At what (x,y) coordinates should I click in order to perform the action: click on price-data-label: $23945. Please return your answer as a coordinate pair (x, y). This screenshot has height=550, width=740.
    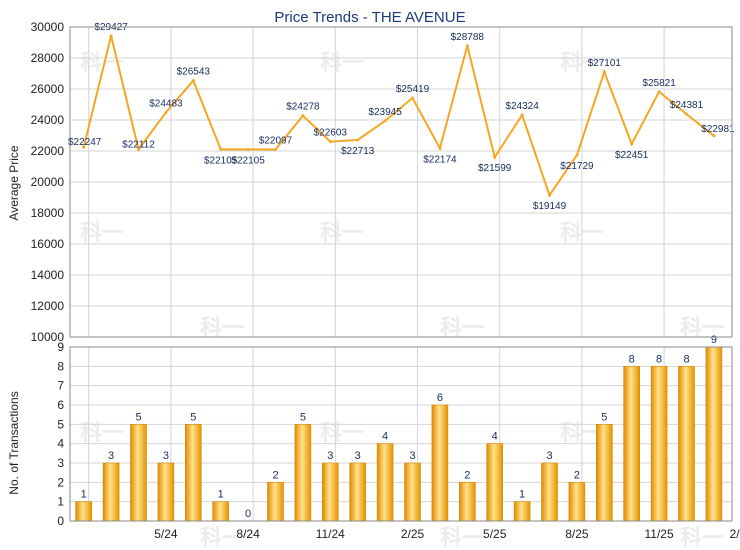
    Looking at the image, I should click on (385, 112).